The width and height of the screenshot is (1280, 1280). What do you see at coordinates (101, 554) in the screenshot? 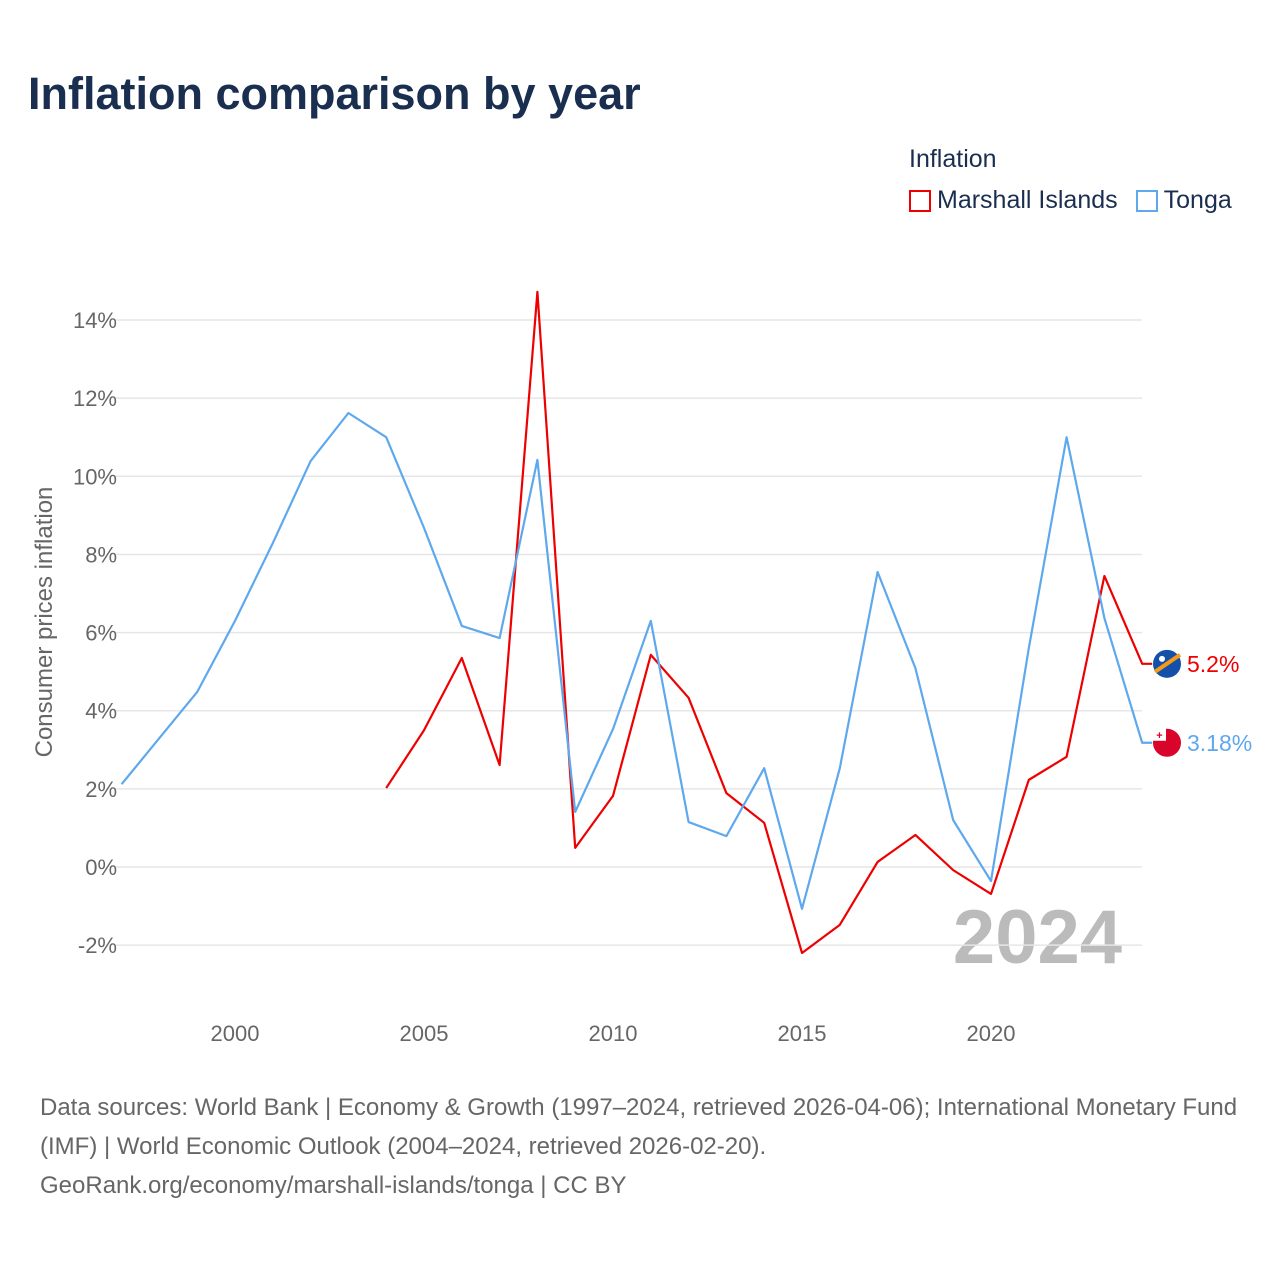
I see `y-tick-label: 8%` at bounding box center [101, 554].